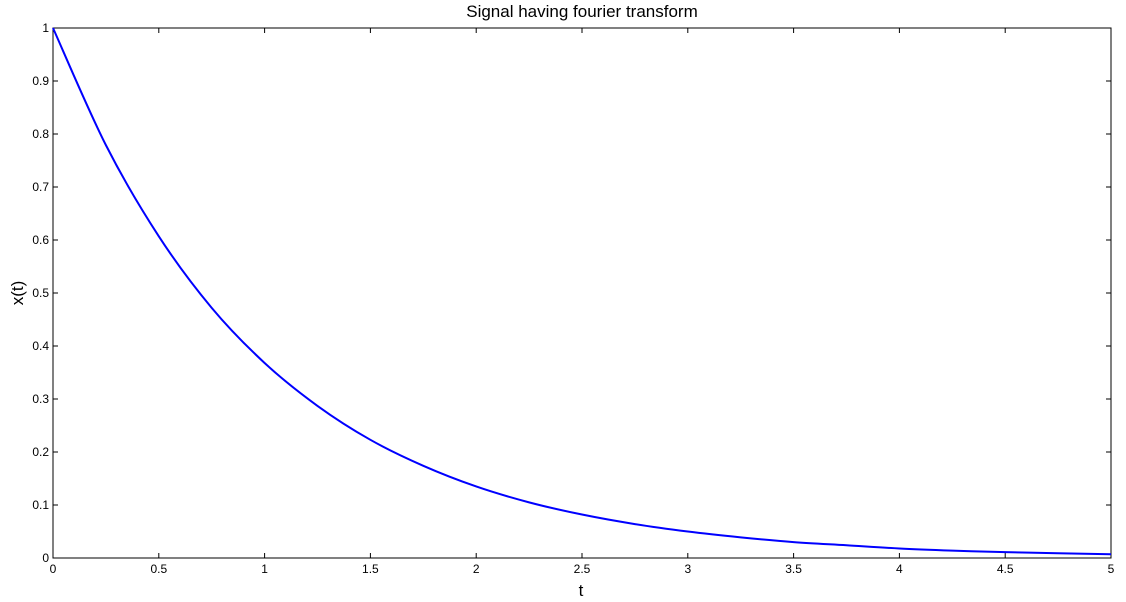  What do you see at coordinates (158, 569) in the screenshot?
I see `x-tick-label: 0.5` at bounding box center [158, 569].